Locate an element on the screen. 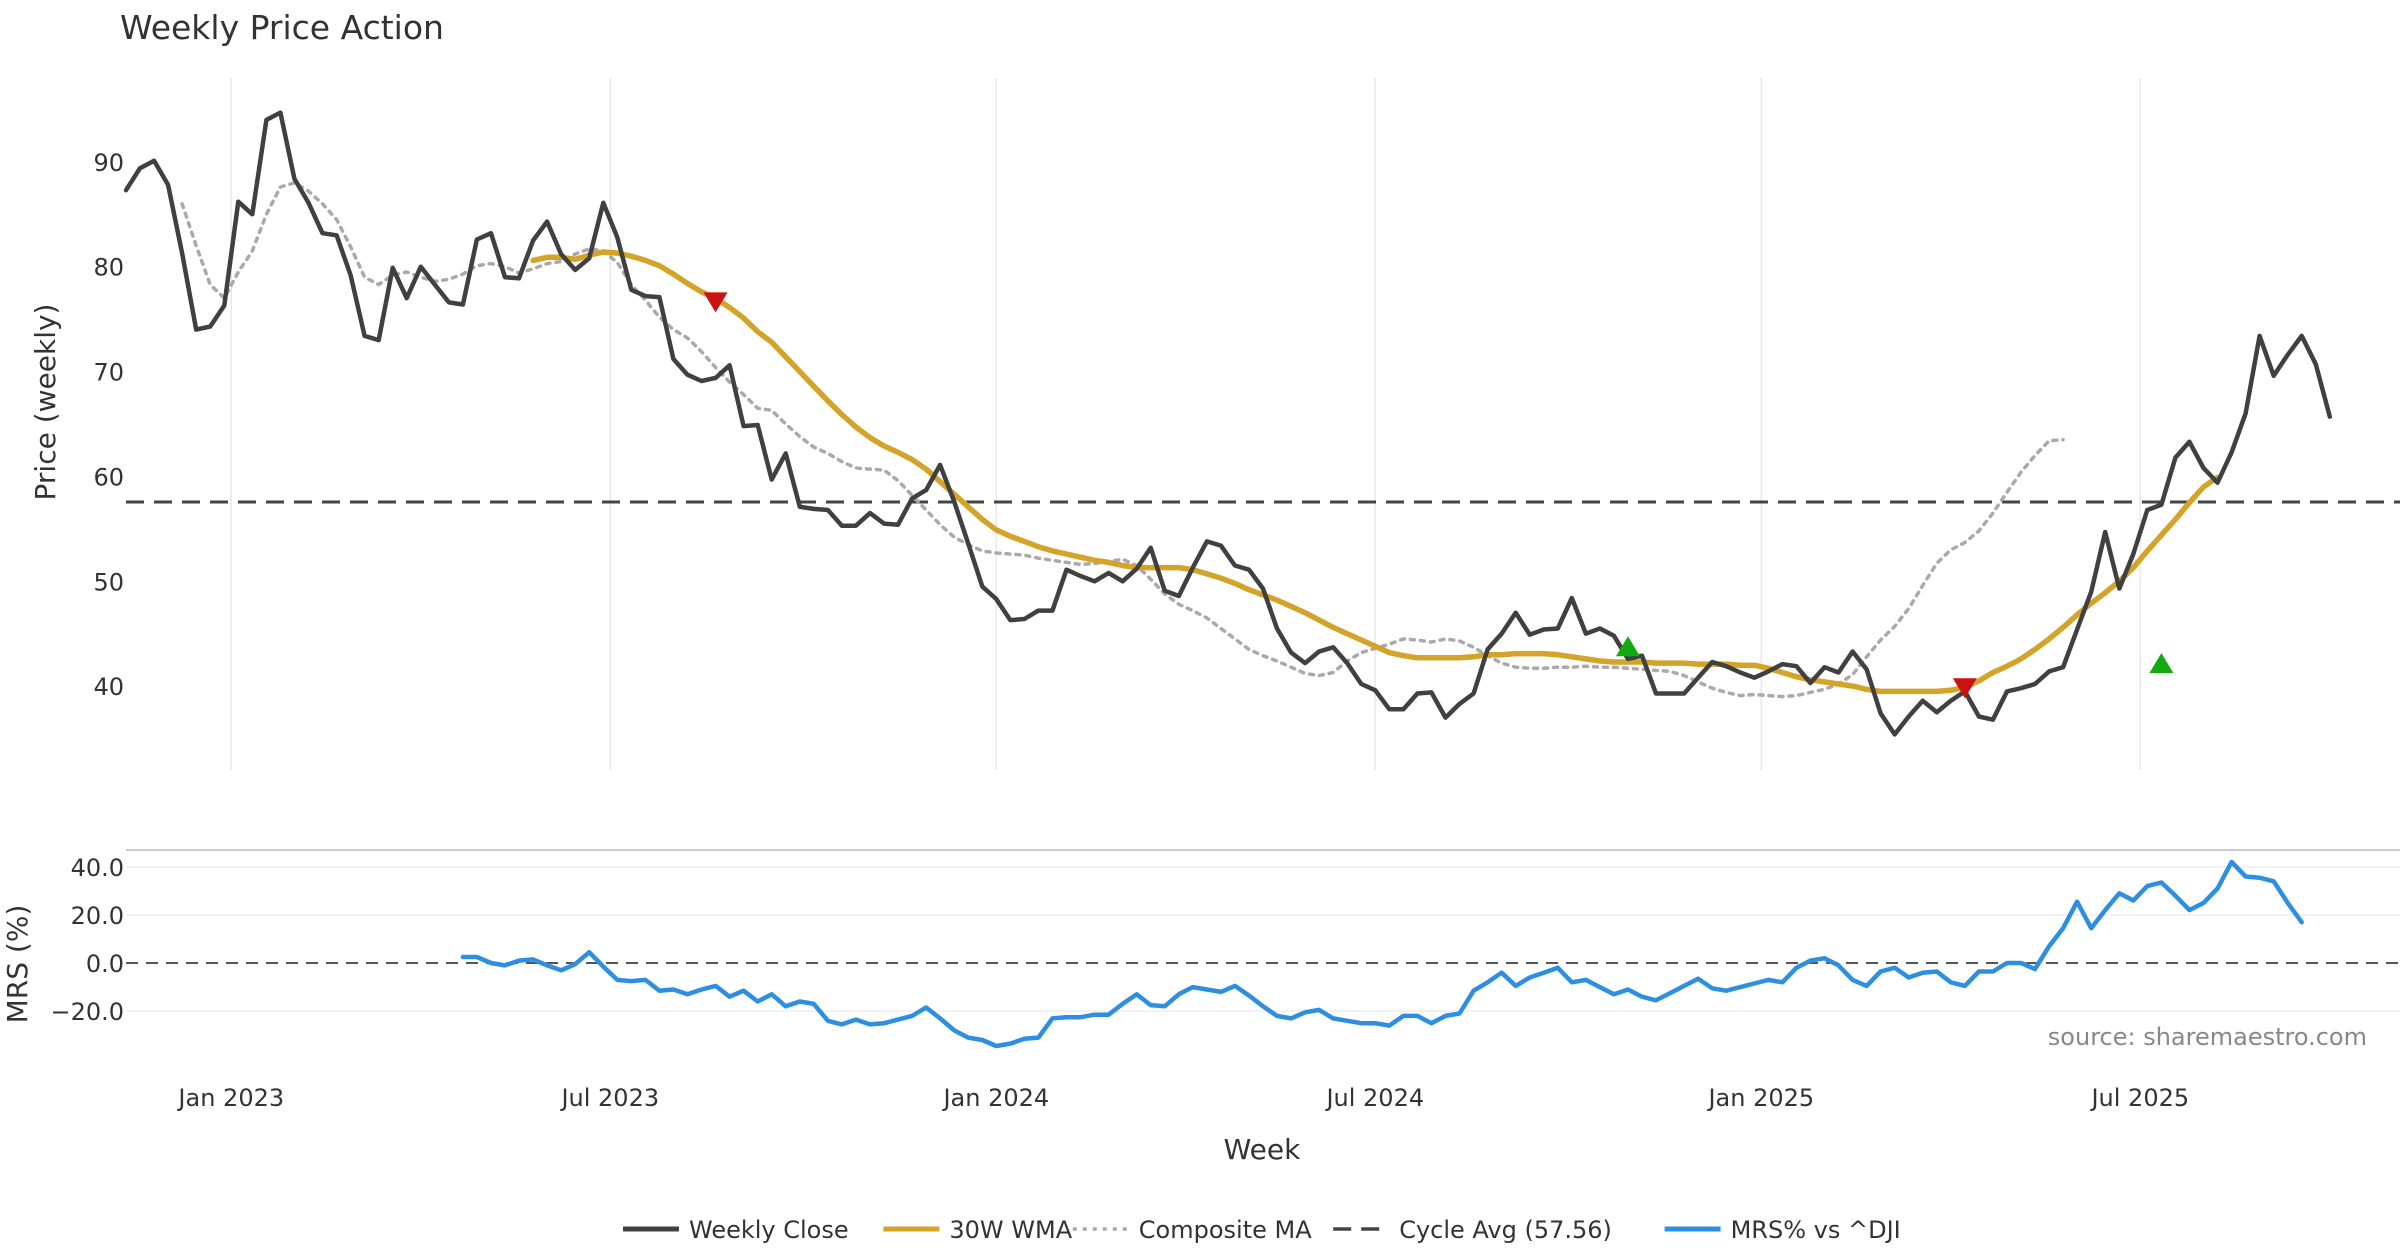 Image resolution: width=2400 pixels, height=1260 pixels. legend-label-30w-wma: 30W WMA is located at coordinates (1010, 1230).